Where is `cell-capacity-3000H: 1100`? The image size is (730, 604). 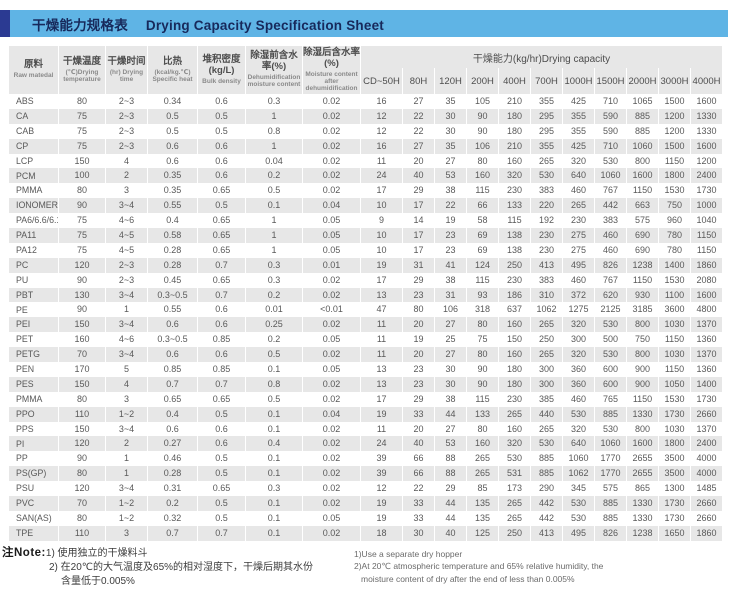
cell-capacity-3000H: 1100 is located at coordinates (674, 295).